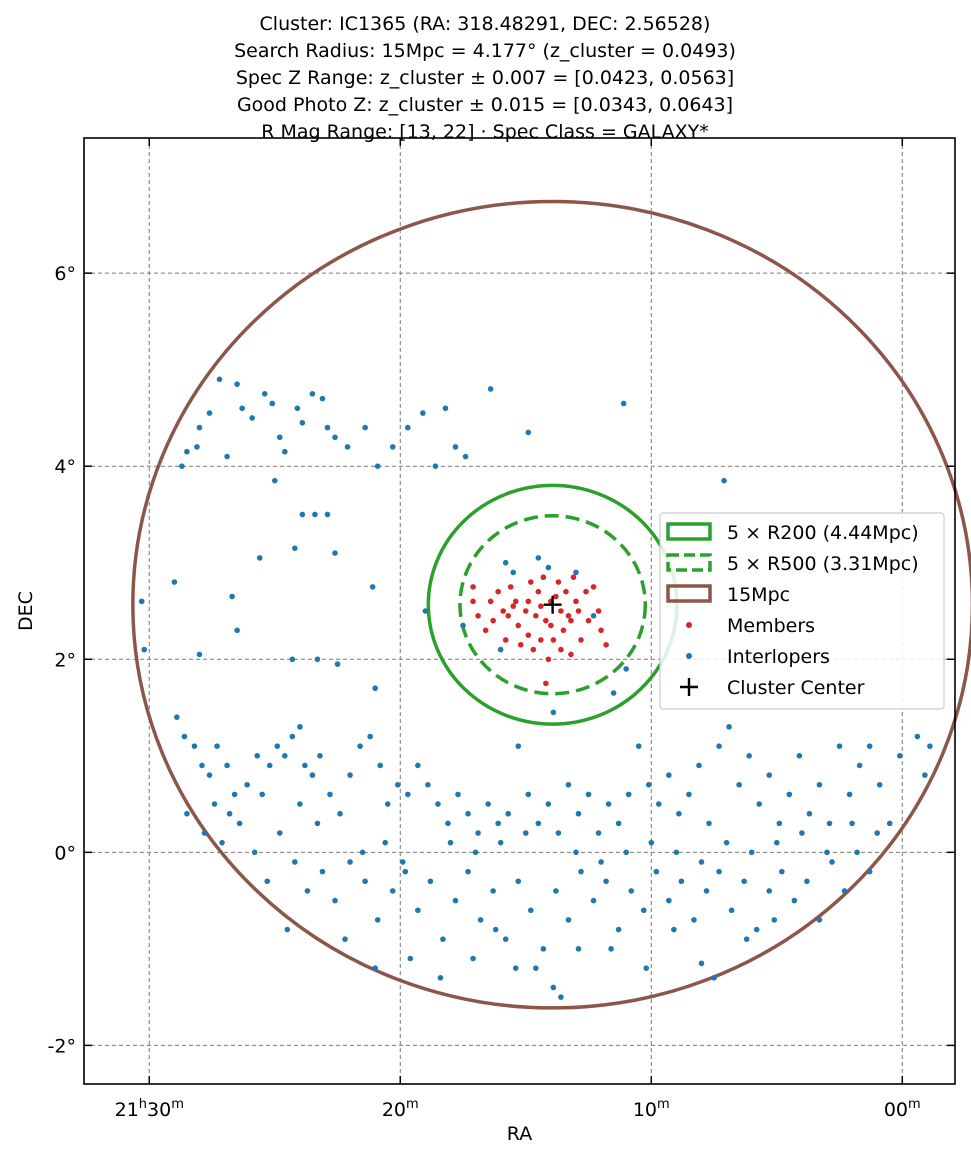 The width and height of the screenshot is (971, 1159). I want to click on x-tick-label: 00m, so click(902, 1109).